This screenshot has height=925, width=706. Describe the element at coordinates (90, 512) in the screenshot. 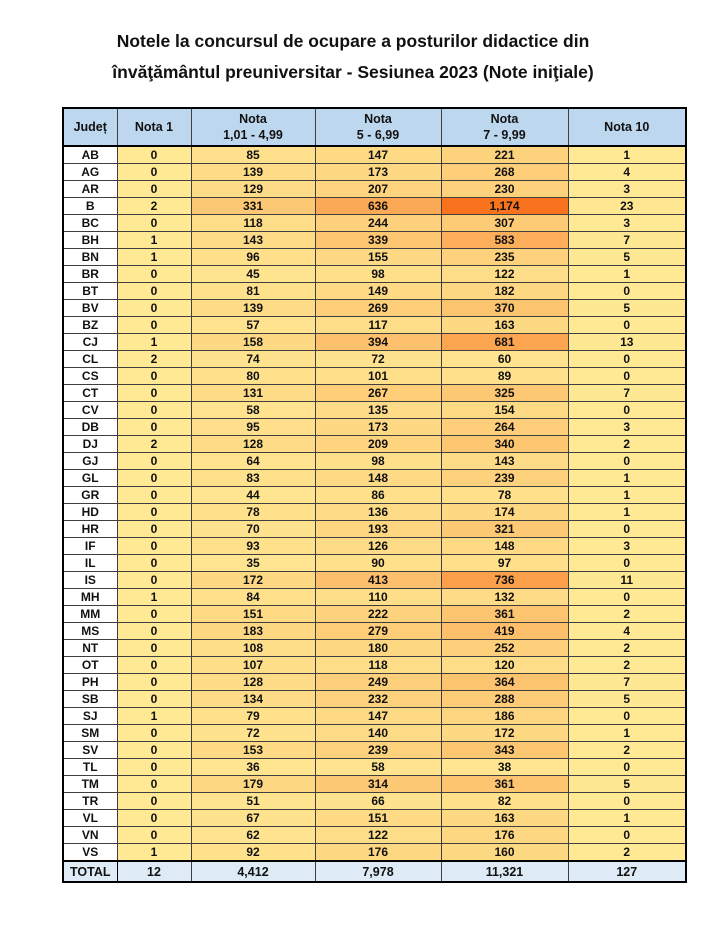

I see `county-cell: HD` at that location.